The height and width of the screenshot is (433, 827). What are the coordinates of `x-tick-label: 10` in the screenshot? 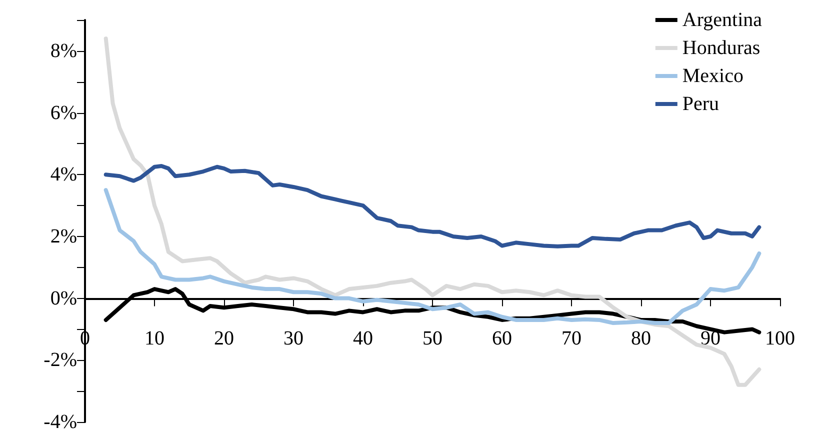 It's located at (154, 338).